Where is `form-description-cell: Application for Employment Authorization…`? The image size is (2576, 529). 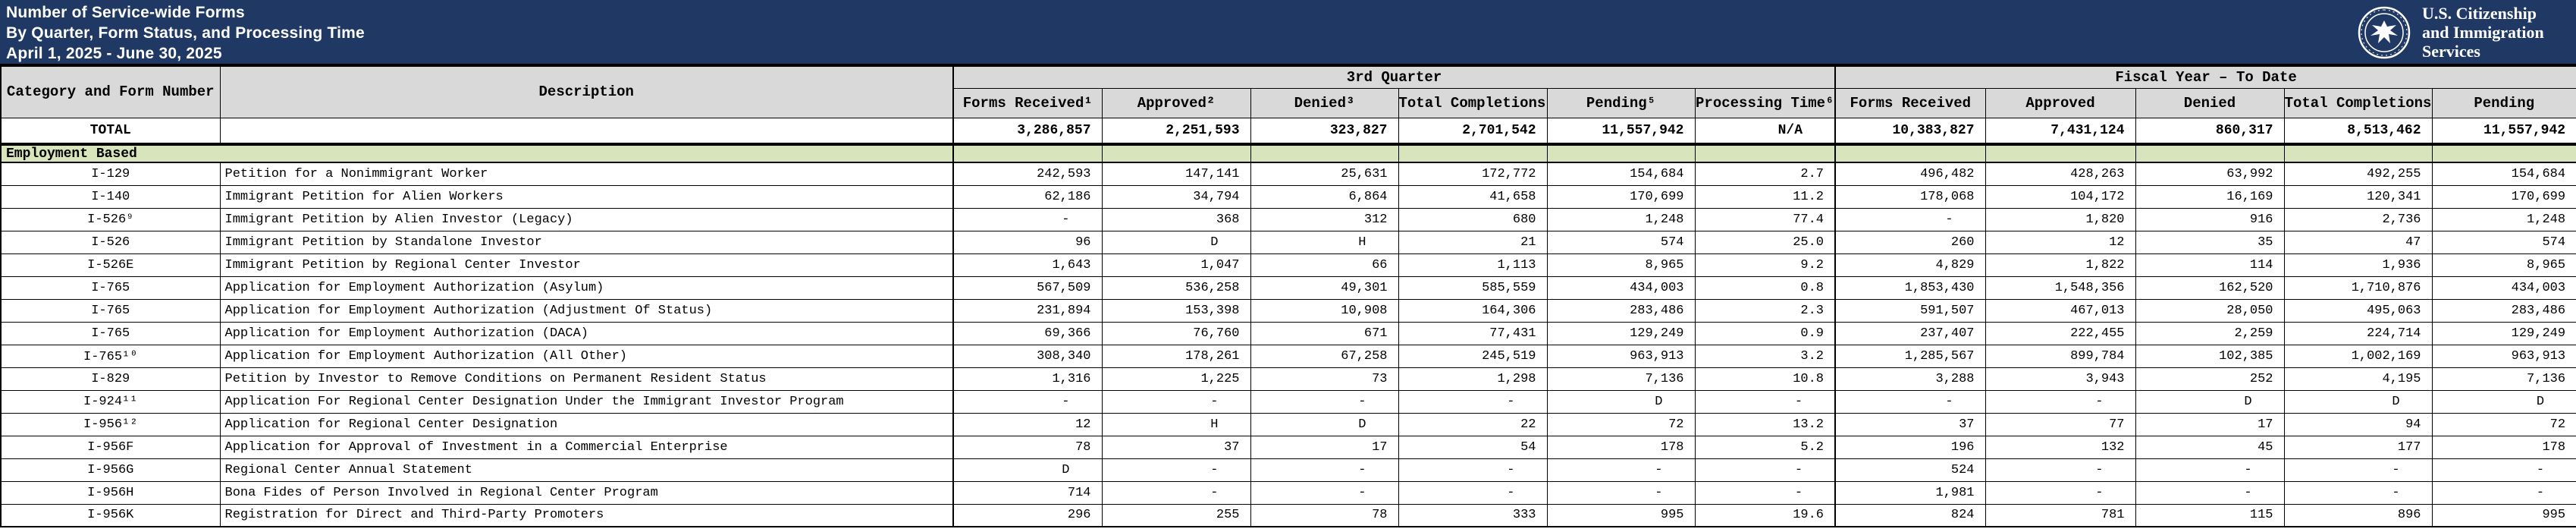 form-description-cell: Application for Employment Authorization… is located at coordinates (586, 356).